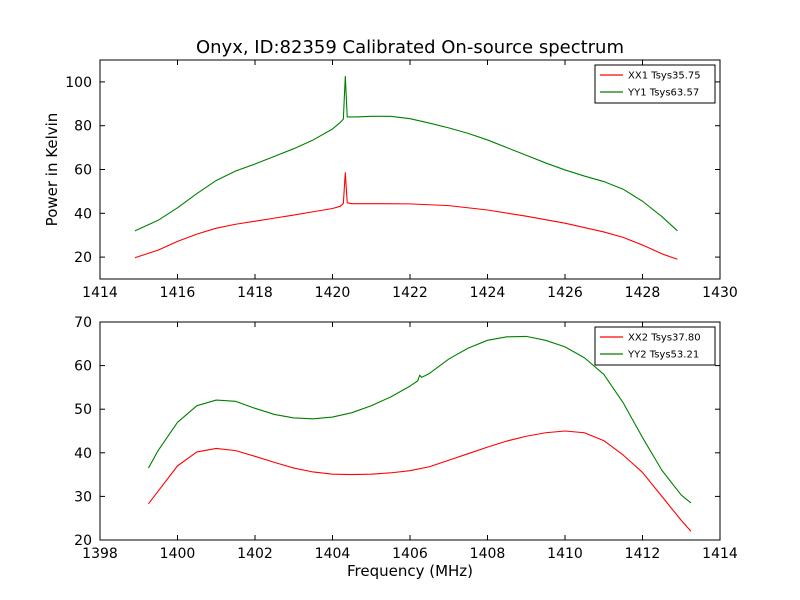  What do you see at coordinates (255, 554) in the screenshot?
I see `x-tick-label: 1402` at bounding box center [255, 554].